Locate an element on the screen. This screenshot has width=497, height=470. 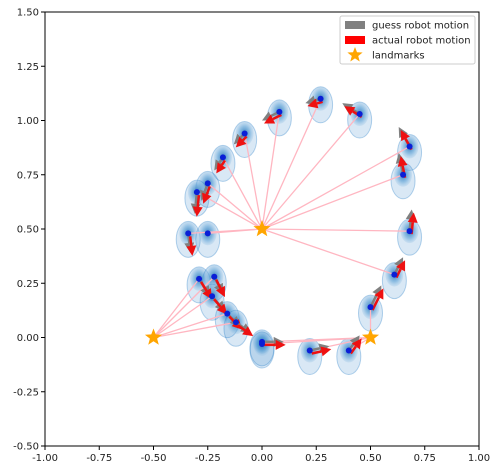
y-tick-label: 0.50 is located at coordinates (28, 230).